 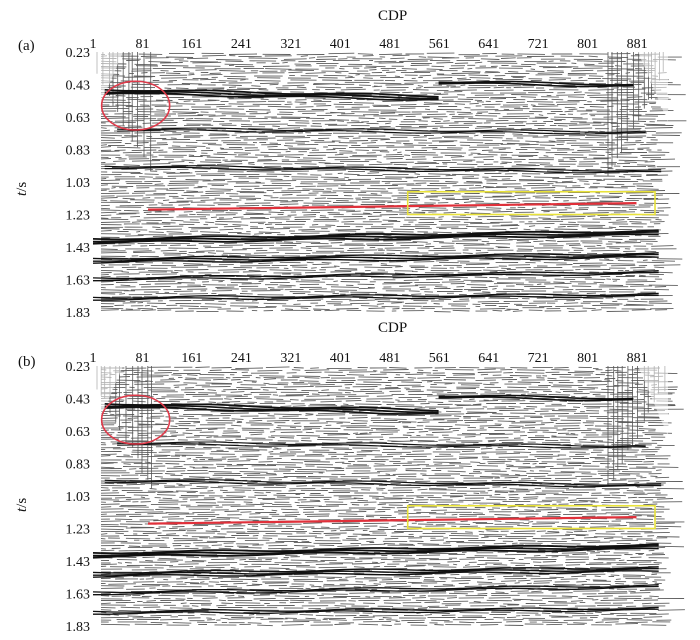 I want to click on panel-label: (b), so click(x=27, y=362).